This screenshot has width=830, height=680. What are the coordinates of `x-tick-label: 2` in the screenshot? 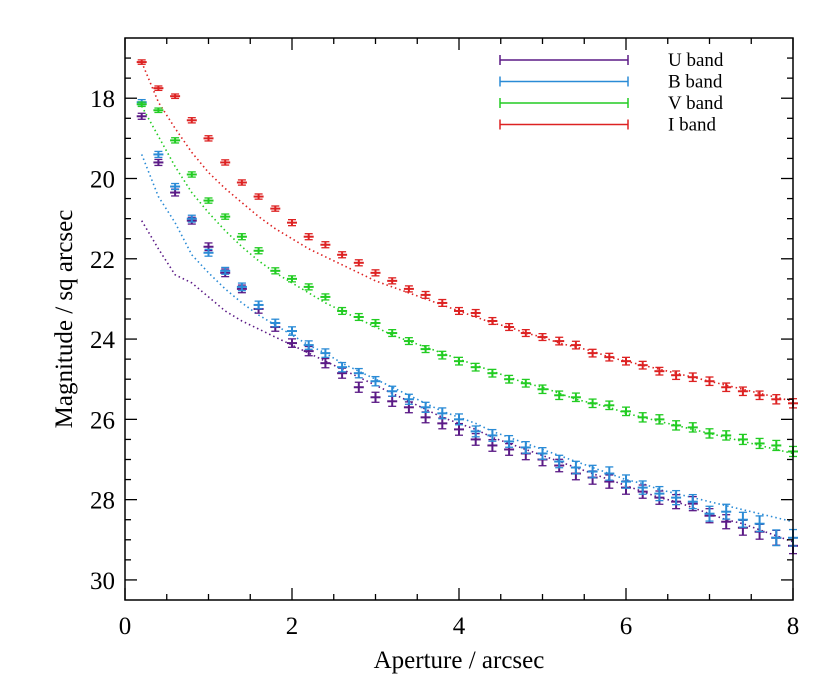 It's located at (292, 626).